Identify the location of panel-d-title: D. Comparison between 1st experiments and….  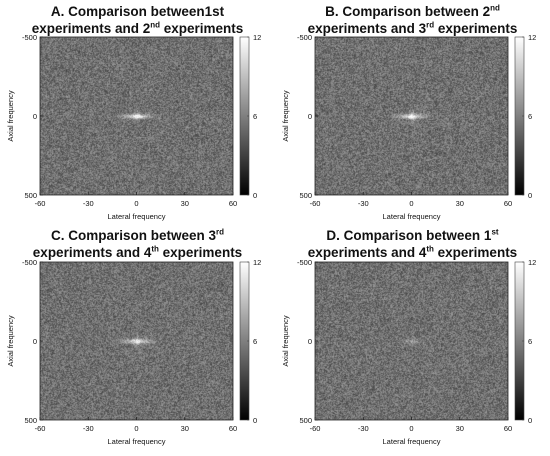
(412, 244).